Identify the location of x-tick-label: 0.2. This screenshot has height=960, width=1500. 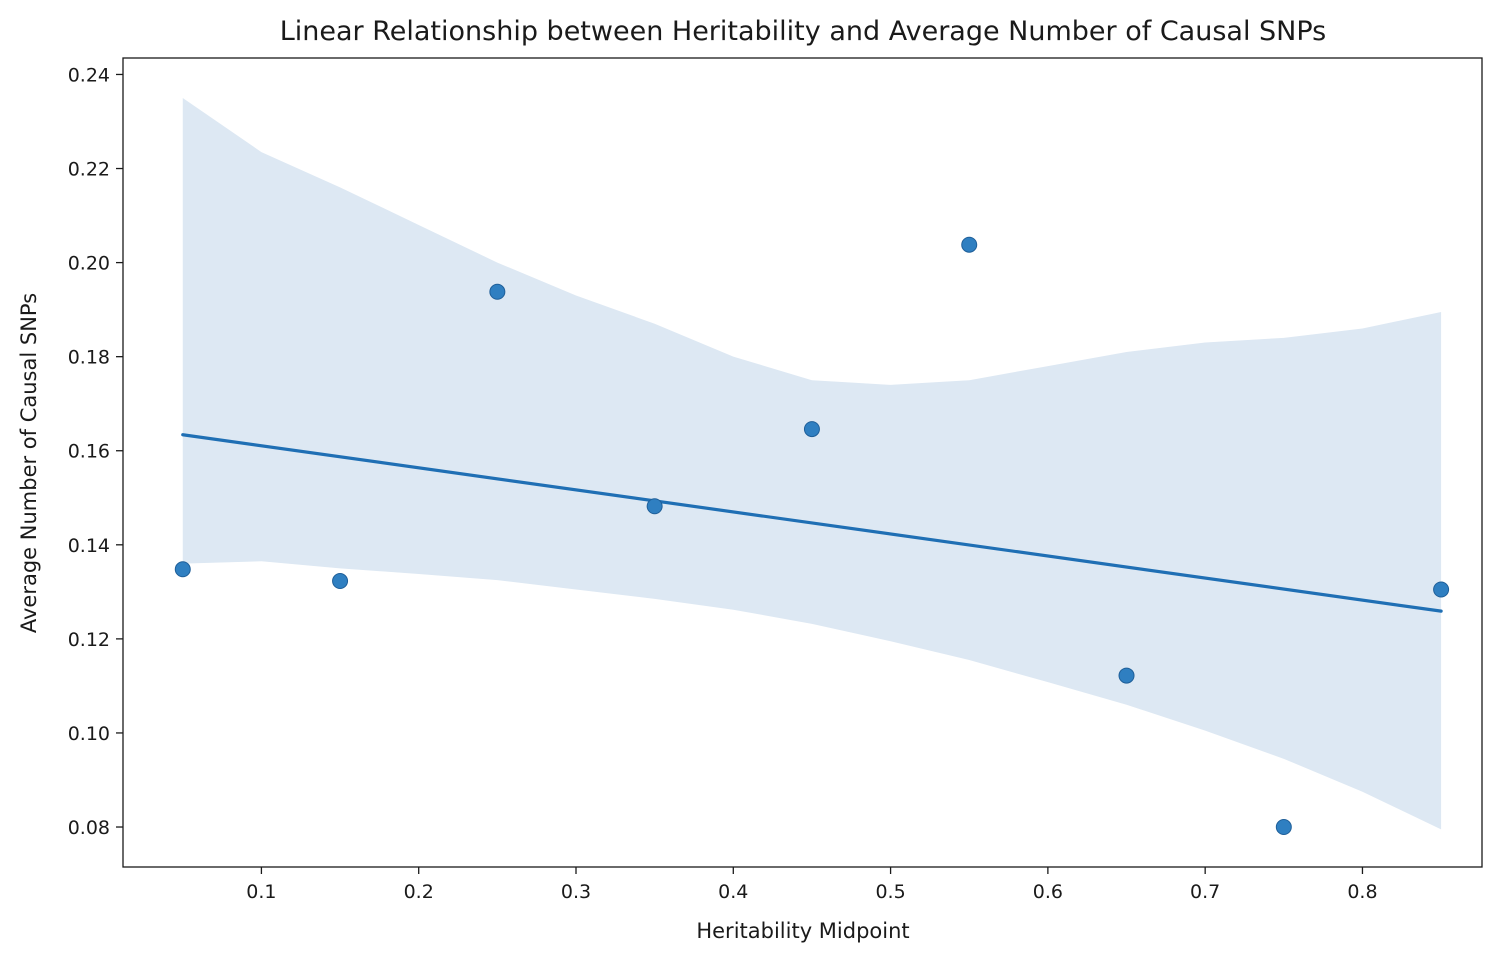
(419, 892).